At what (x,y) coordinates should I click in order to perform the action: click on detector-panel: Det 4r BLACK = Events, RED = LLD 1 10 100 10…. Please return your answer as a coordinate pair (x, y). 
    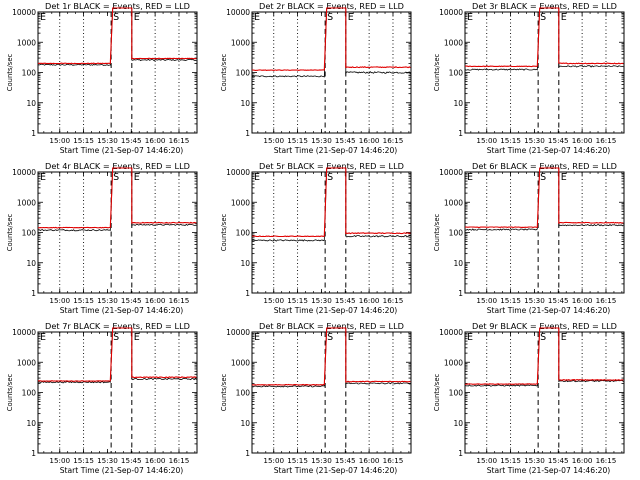
    Looking at the image, I should click on (102, 238).